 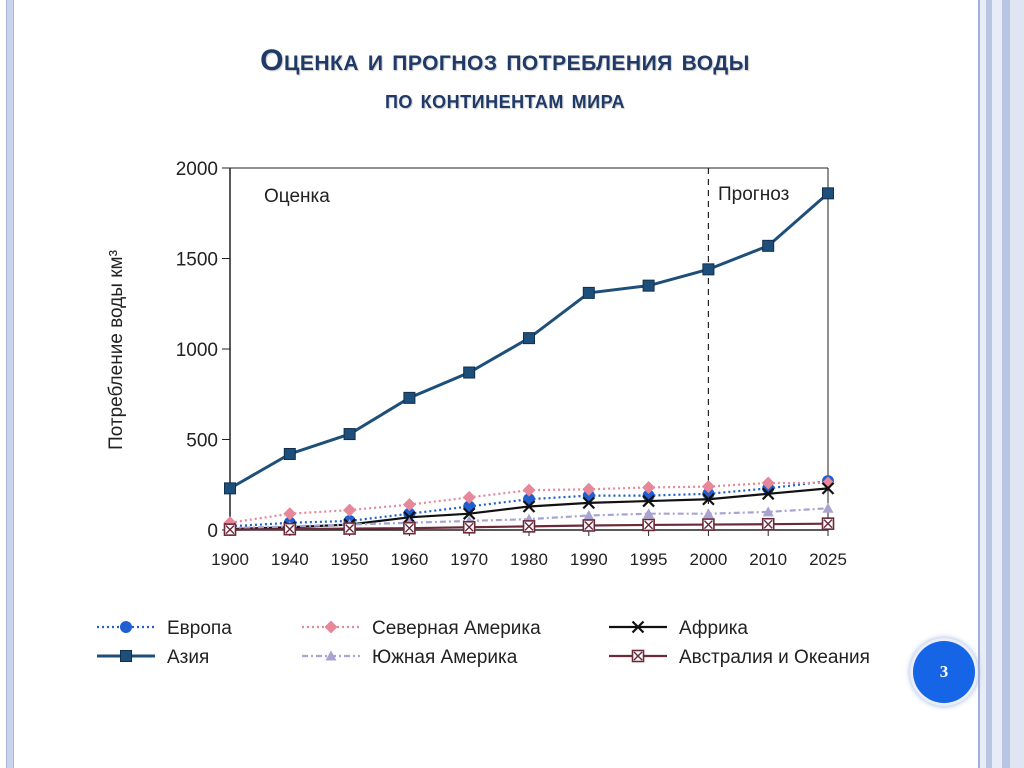 What do you see at coordinates (774, 657) in the screenshot?
I see `legend-label-australia: Австралия и Океания` at bounding box center [774, 657].